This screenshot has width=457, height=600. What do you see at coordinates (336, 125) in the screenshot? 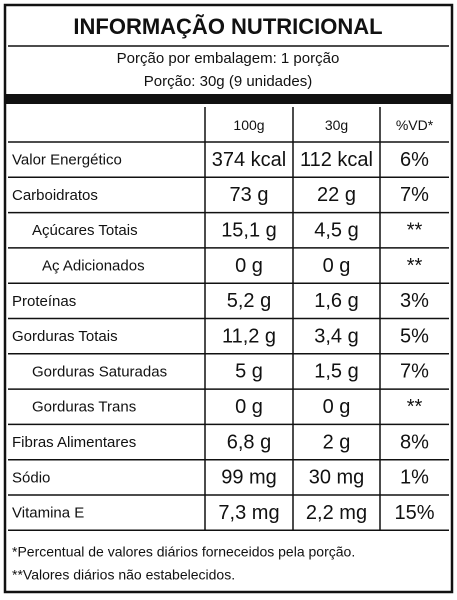
I see `column-header: 30g` at bounding box center [336, 125].